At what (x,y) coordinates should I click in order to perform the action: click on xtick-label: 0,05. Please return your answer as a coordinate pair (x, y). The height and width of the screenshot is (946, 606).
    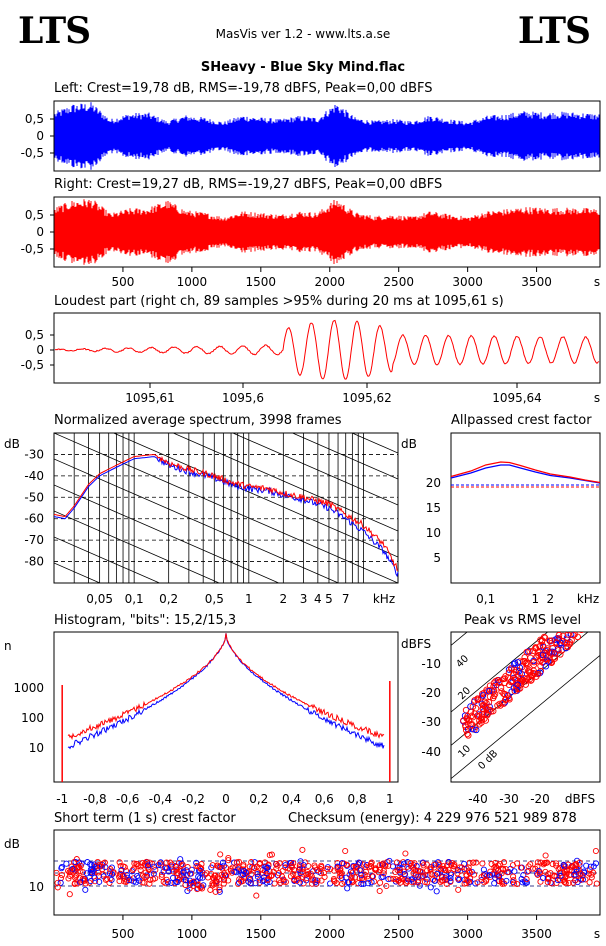
    Looking at the image, I should click on (99, 599).